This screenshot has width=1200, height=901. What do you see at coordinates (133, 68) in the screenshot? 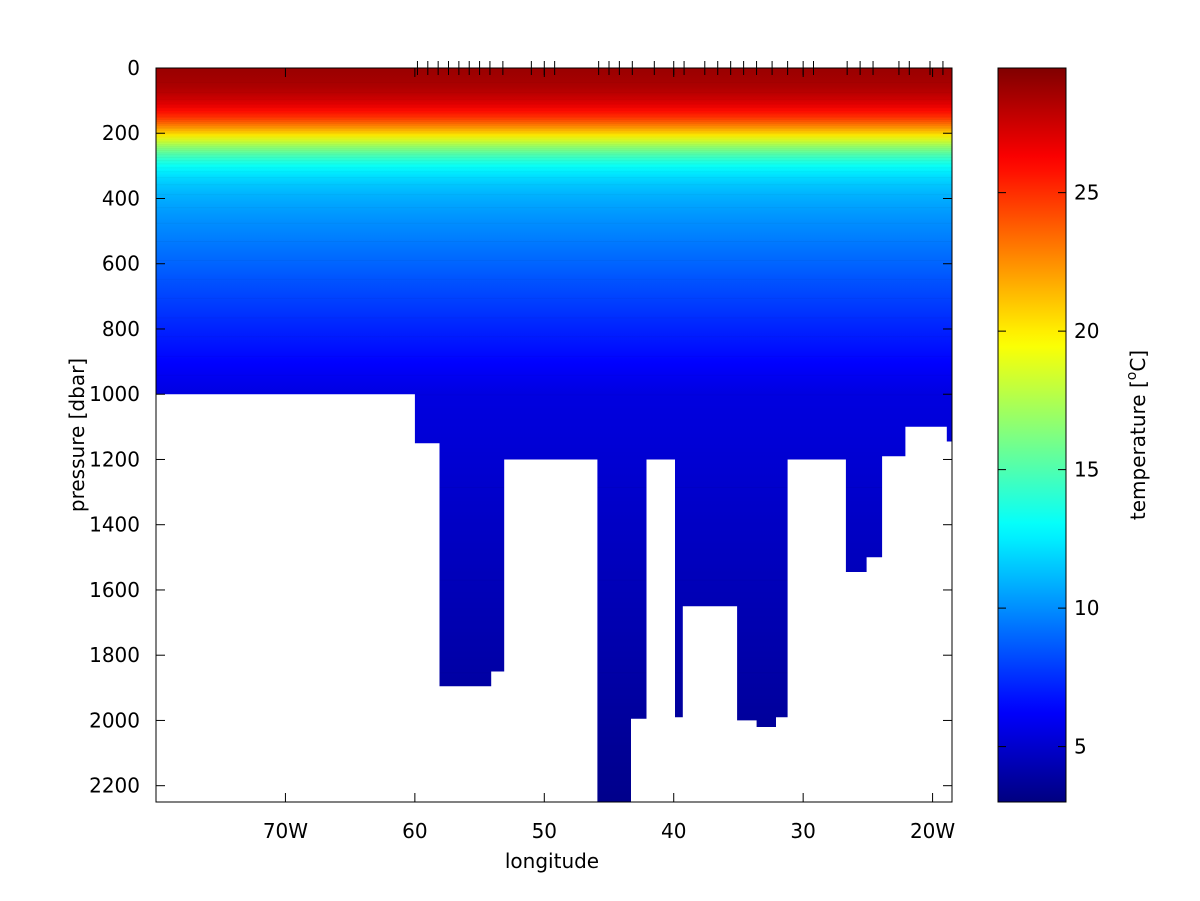
I see `y-tick-label: 0` at bounding box center [133, 68].